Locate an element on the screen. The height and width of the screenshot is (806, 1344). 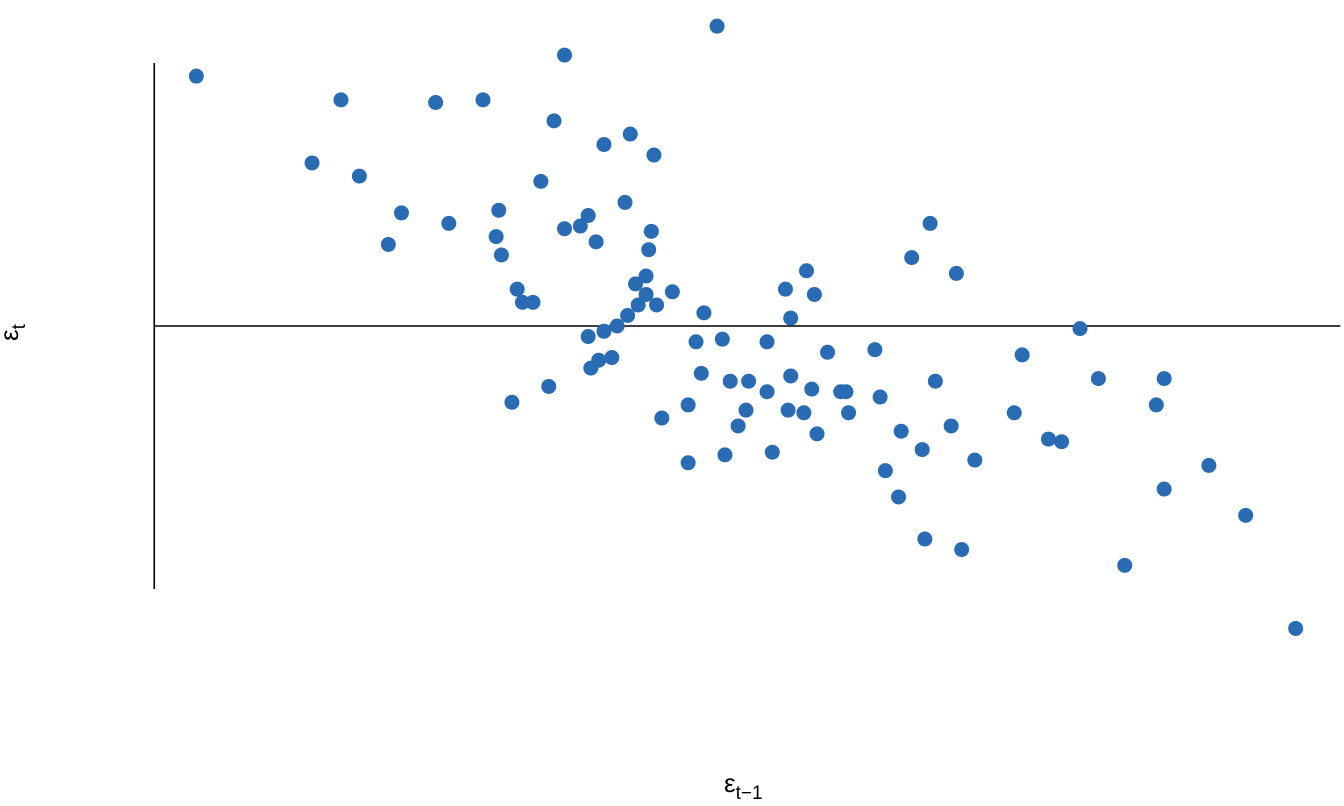
y-axis-label: εt is located at coordinates (15, 332).